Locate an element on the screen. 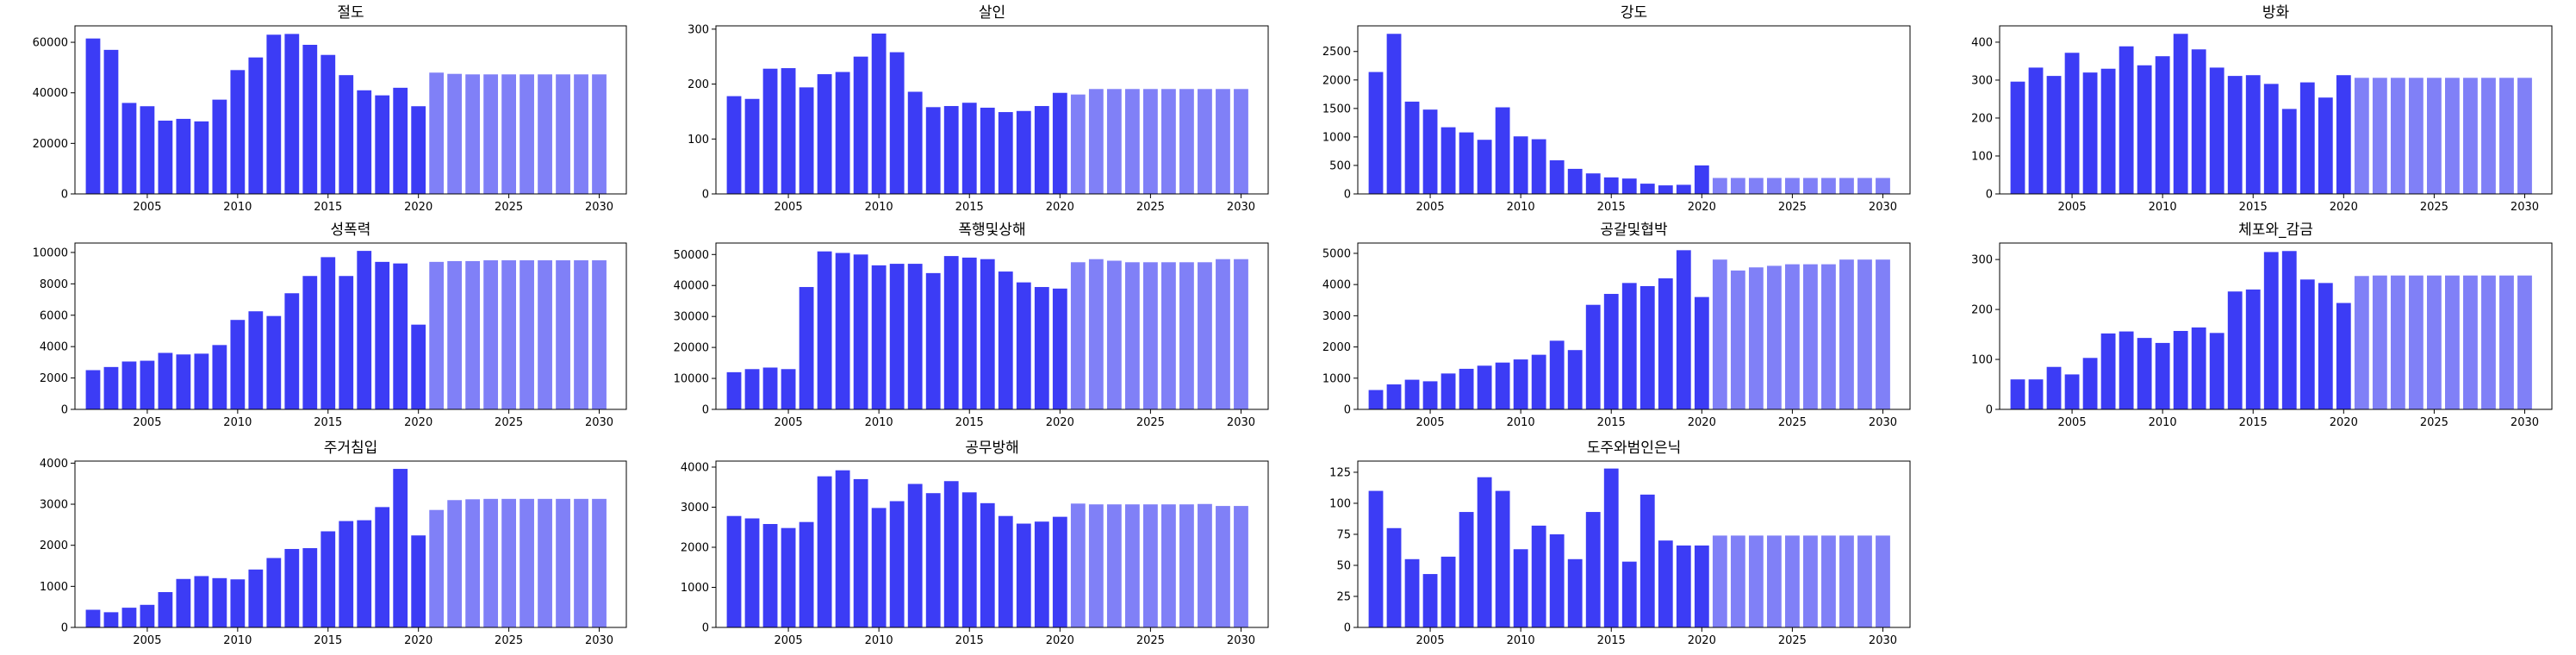  y-tick-label: 10000 is located at coordinates (692, 379).